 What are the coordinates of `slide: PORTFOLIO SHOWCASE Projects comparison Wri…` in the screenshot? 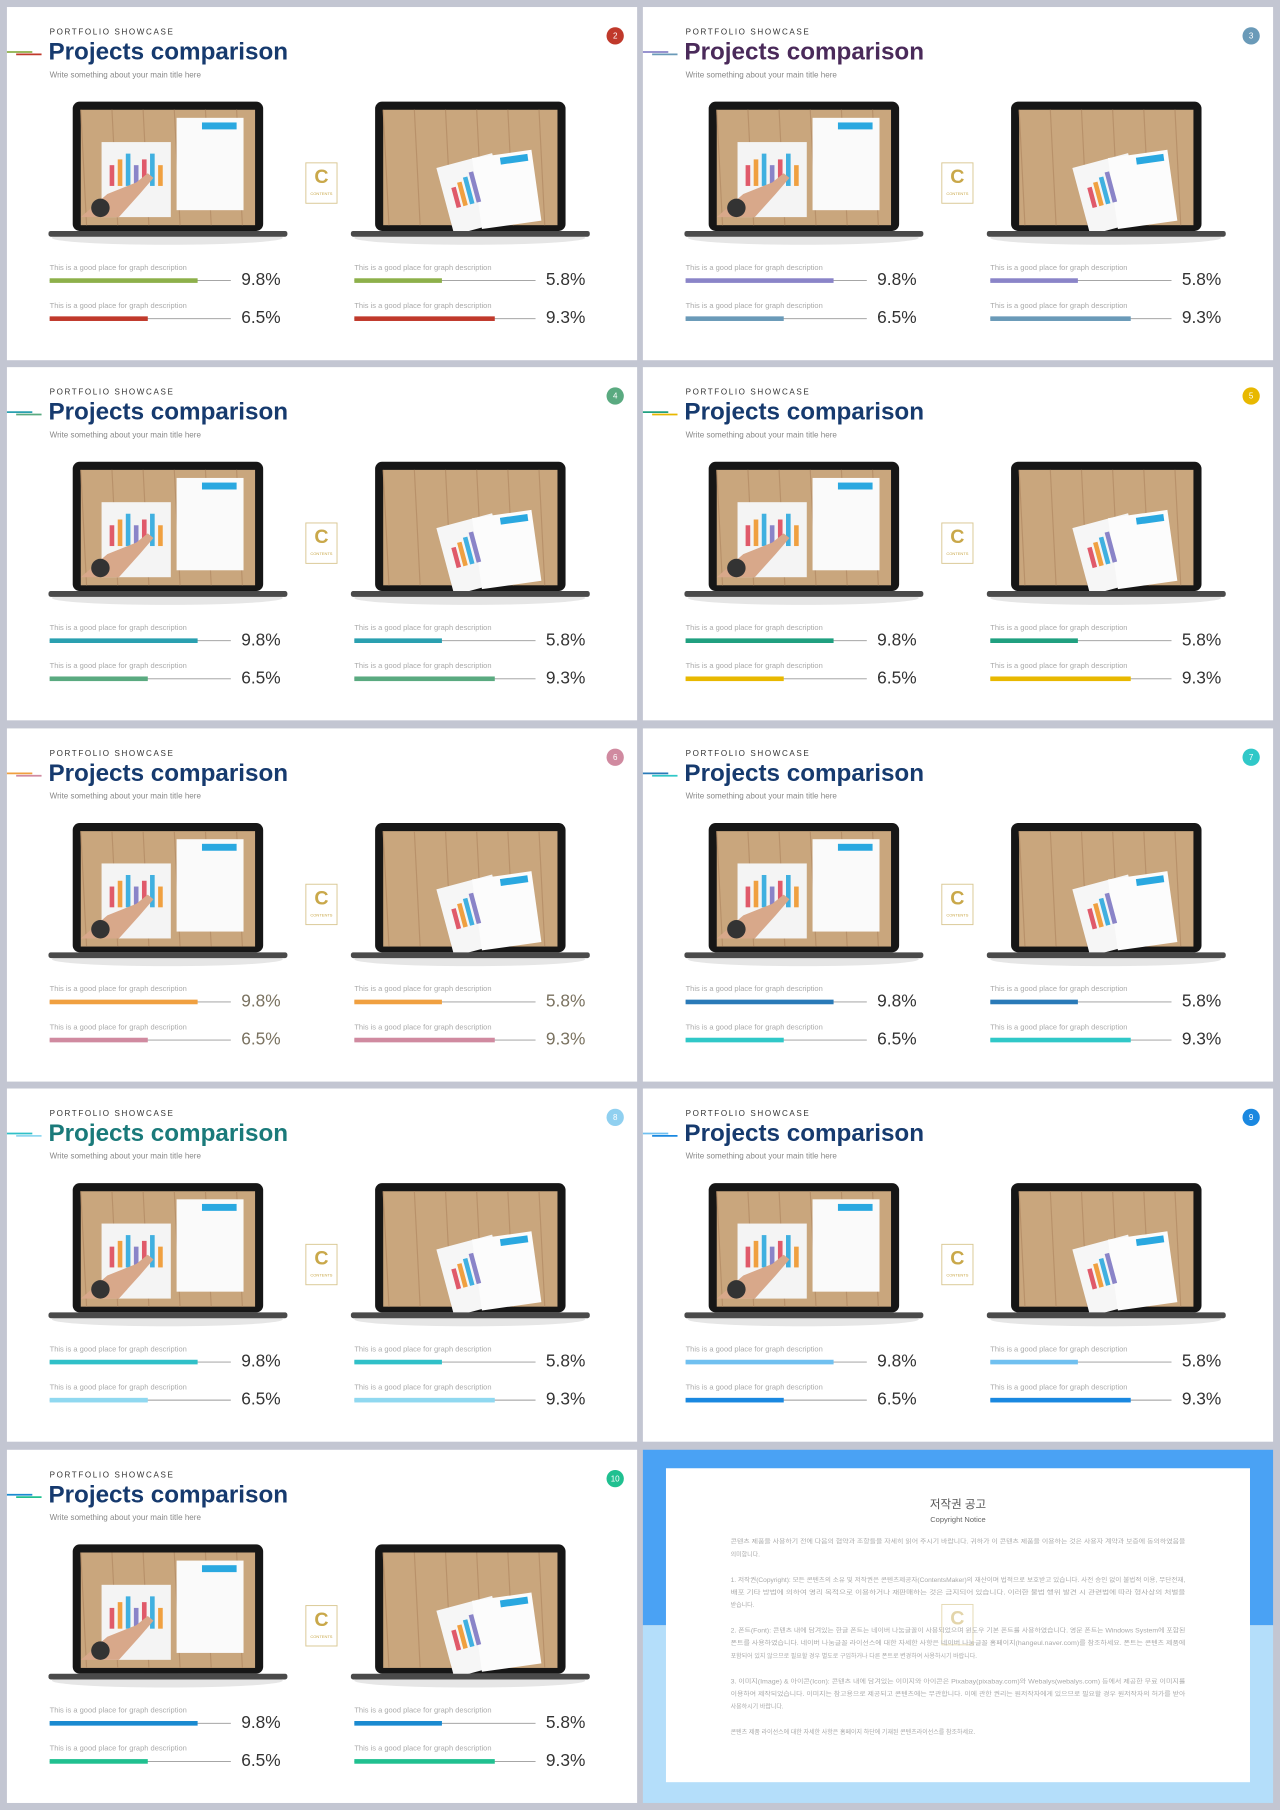 It's located at (322, 905).